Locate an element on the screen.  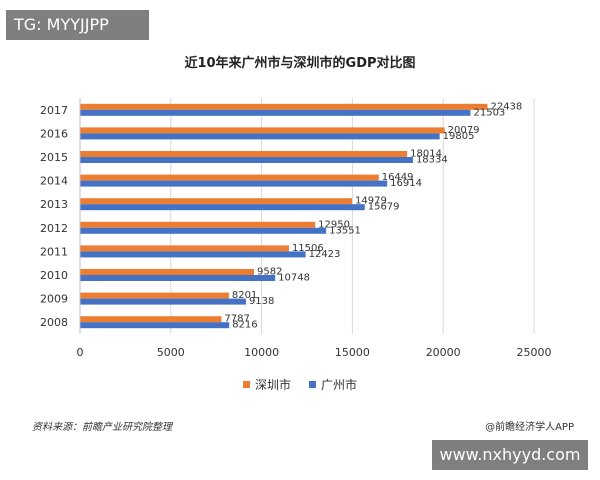
bar-guangzhou-2013 is located at coordinates (222, 207).